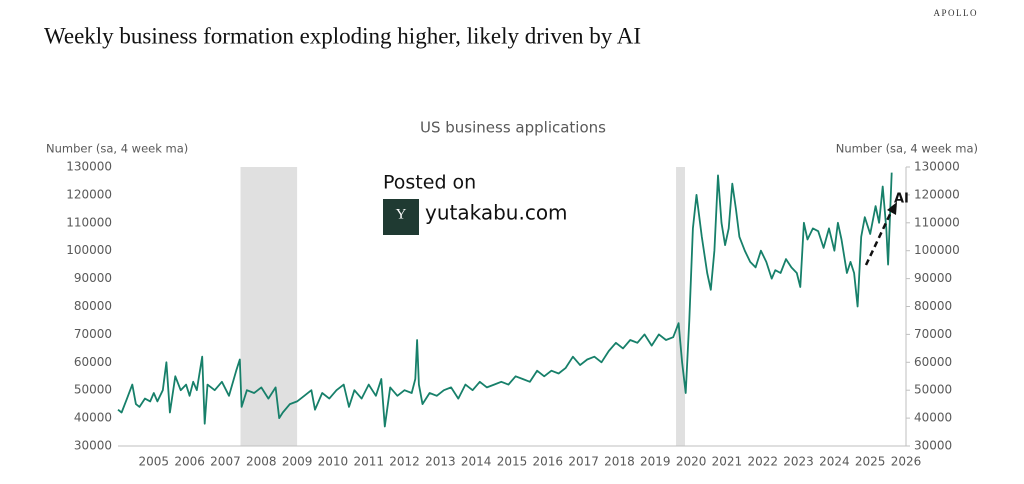  Describe the element at coordinates (937, 167) in the screenshot. I see `y2-tick-label: 130000` at that location.